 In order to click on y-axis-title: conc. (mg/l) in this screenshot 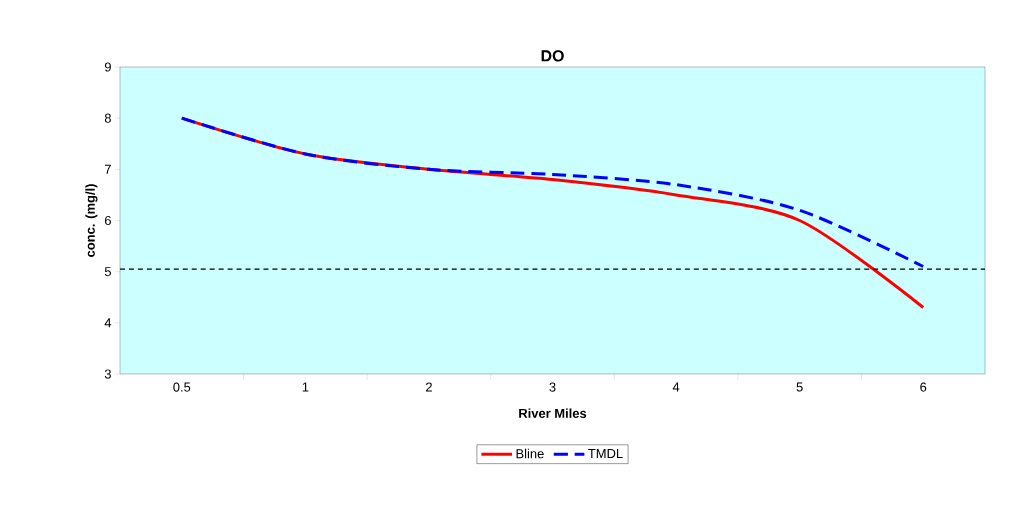, I will do `click(91, 220)`.